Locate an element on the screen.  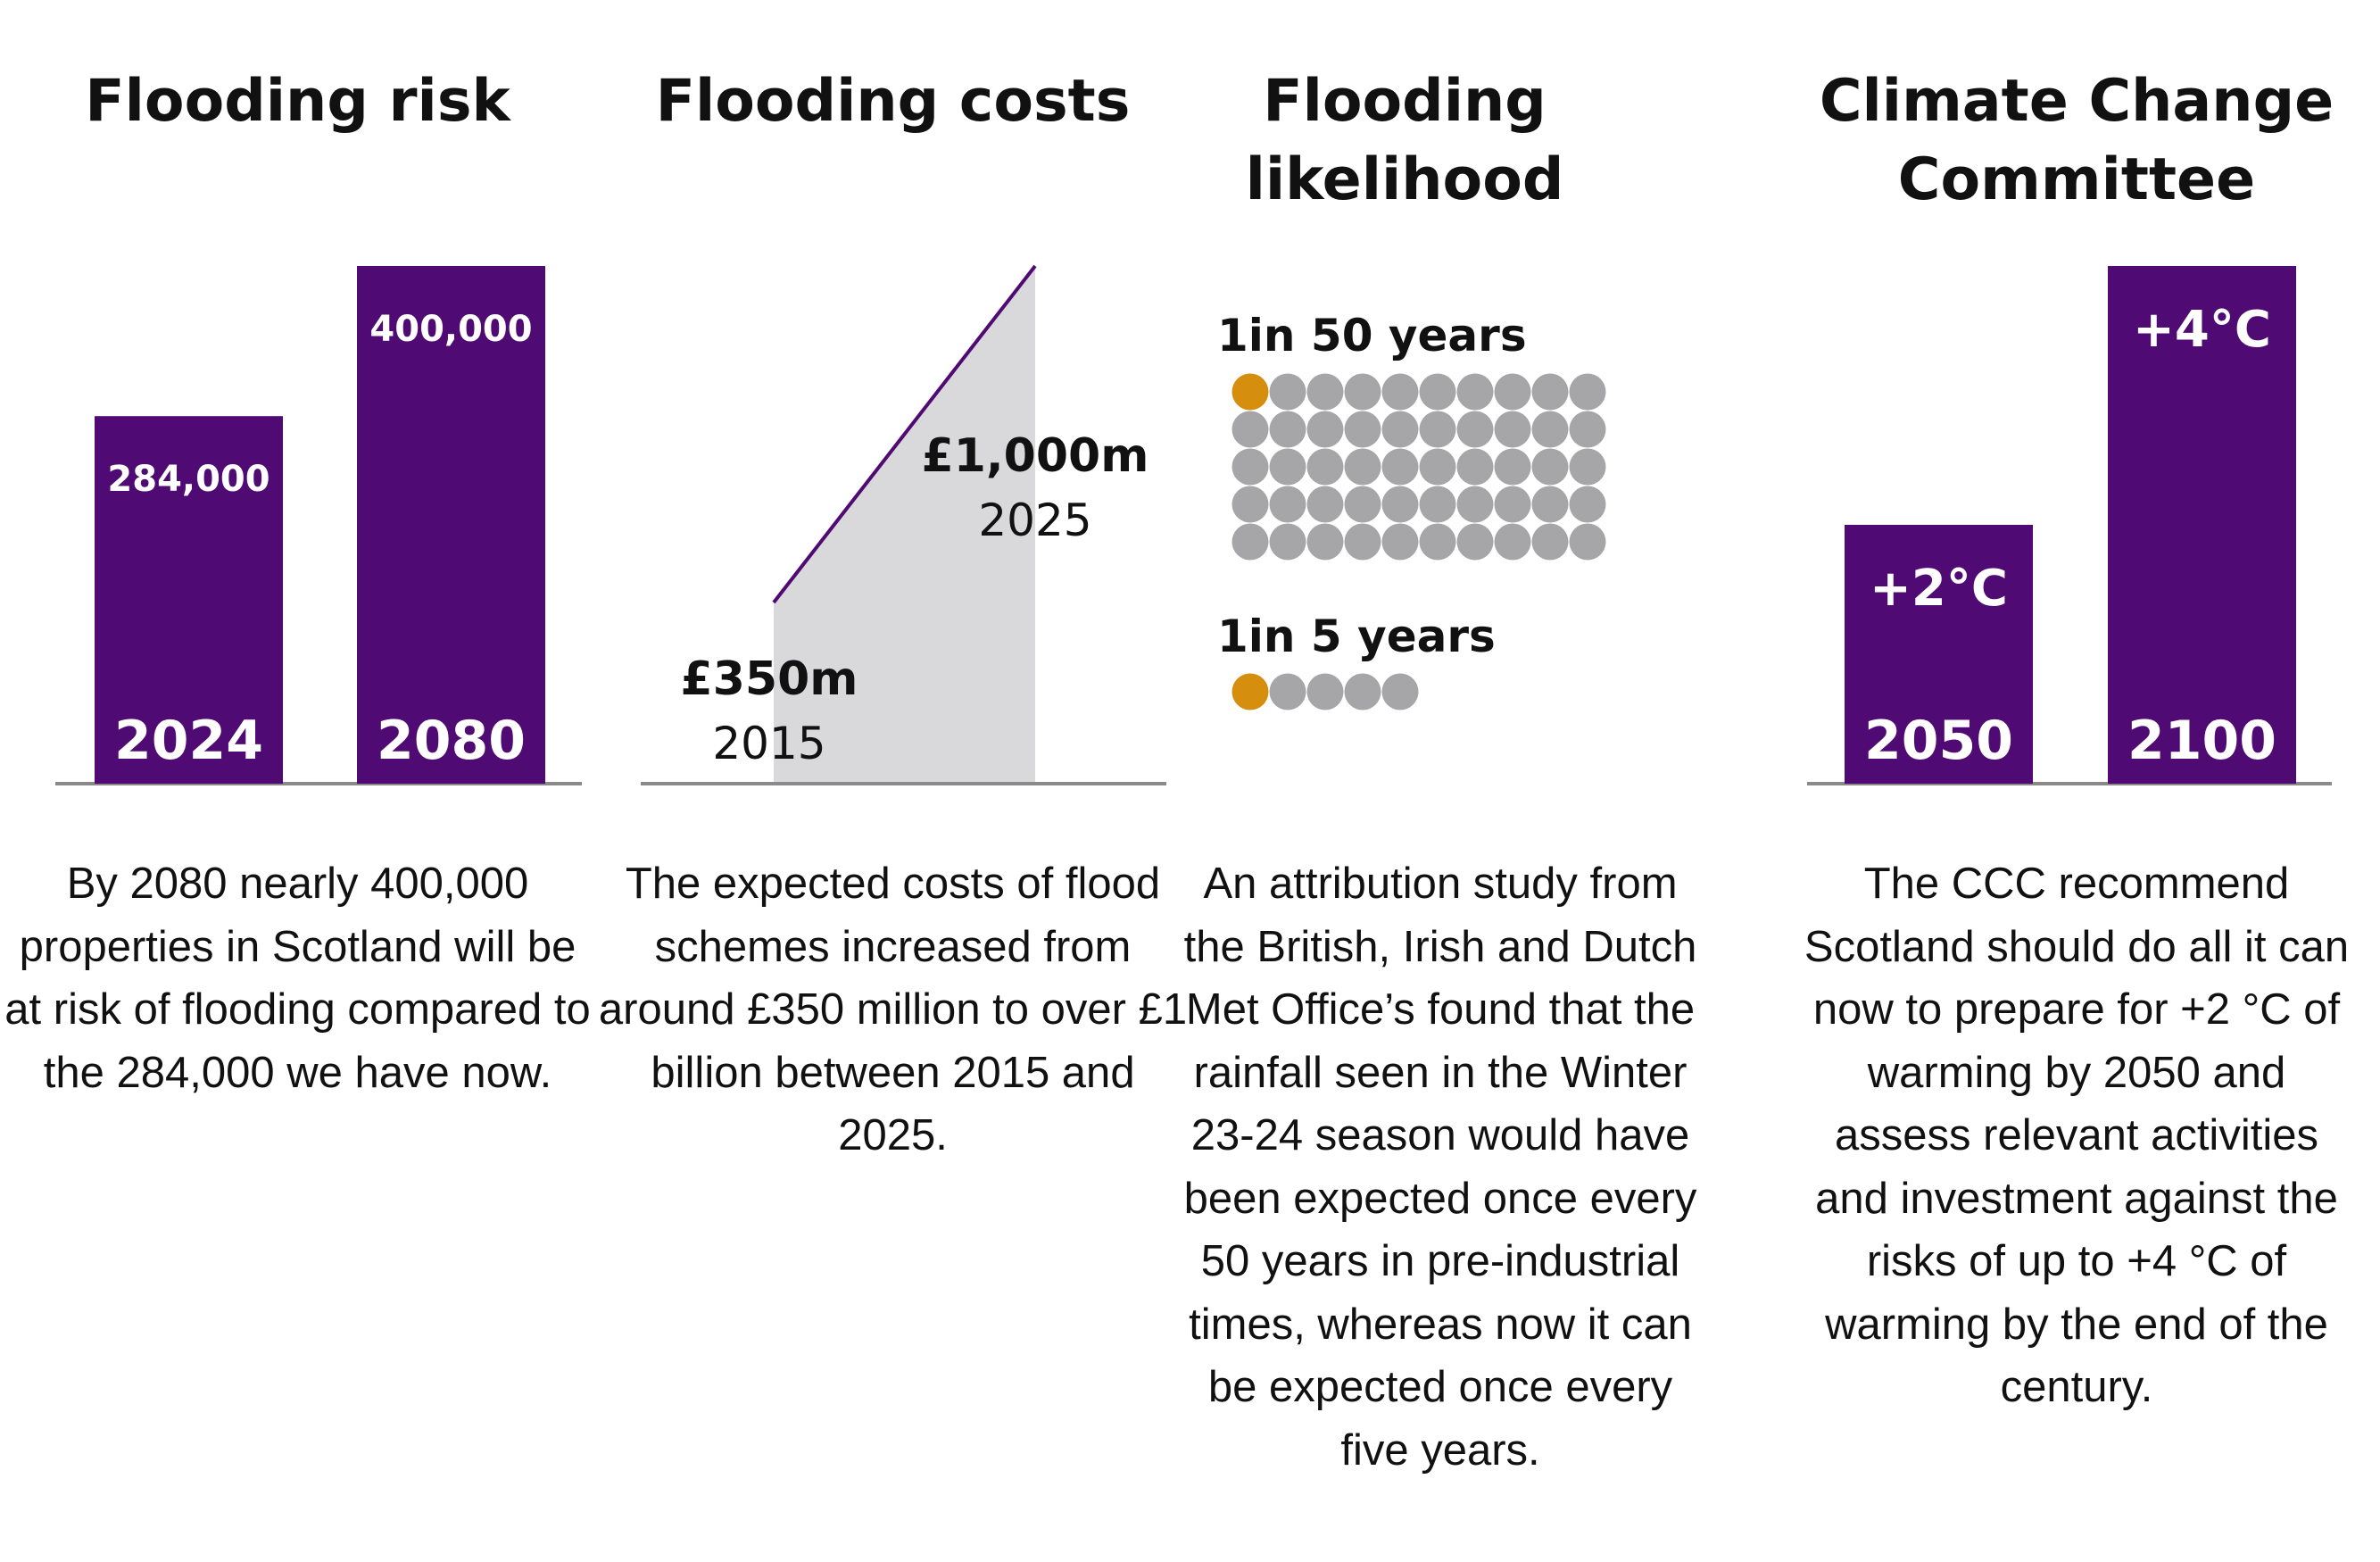
panel-title: Flooding likelihood is located at coordinates (1404, 140).